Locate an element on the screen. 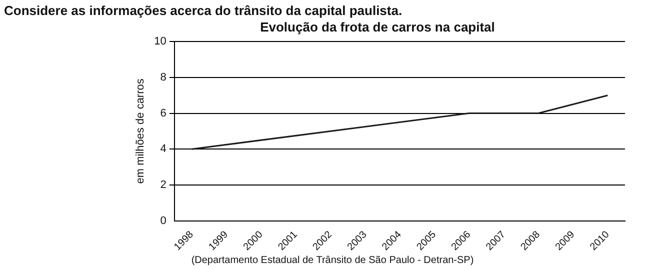 This screenshot has width=645, height=270. y-tick-label: 8 is located at coordinates (163, 77).